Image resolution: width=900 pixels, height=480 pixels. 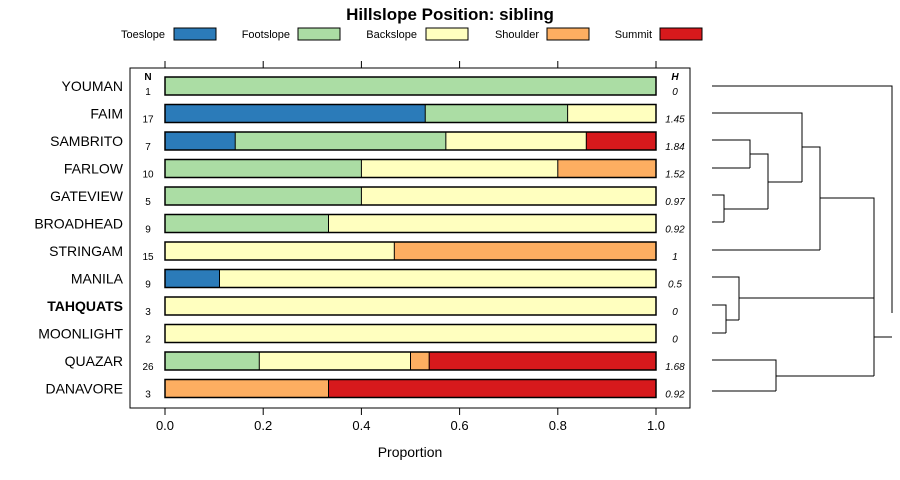 I want to click on row-label-tahquats: TAHQUATS, so click(x=85, y=306).